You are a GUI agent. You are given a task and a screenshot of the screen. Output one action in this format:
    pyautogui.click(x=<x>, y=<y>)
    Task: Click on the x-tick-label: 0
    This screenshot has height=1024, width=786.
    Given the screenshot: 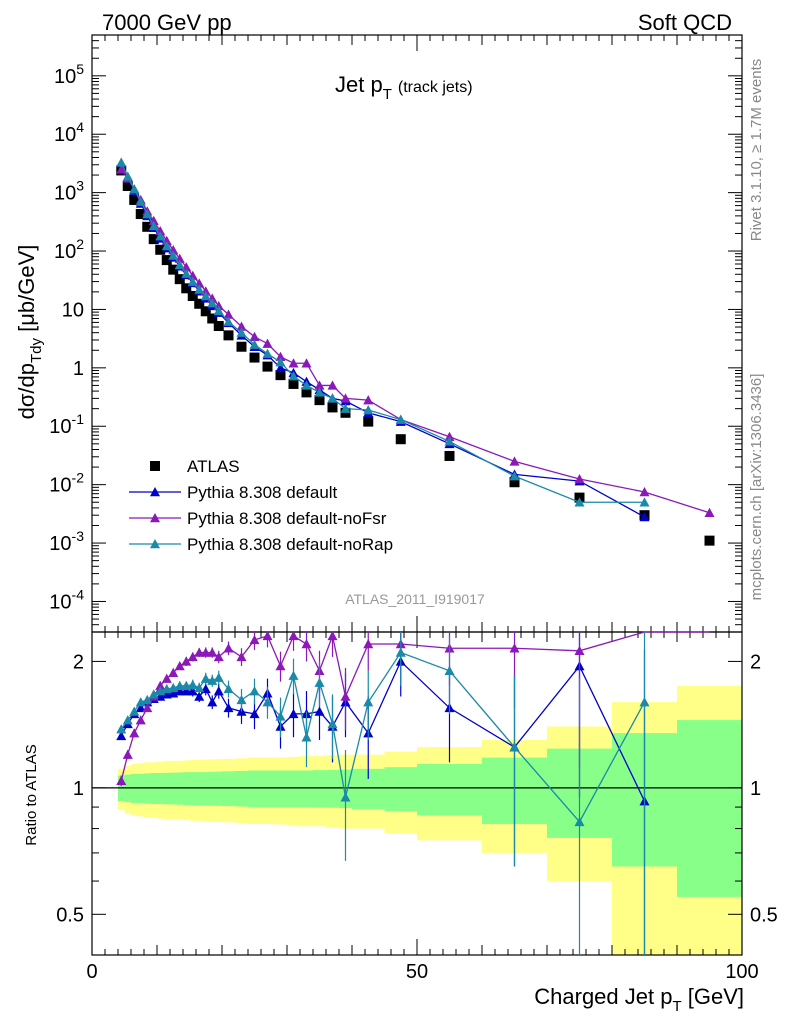 What is the action you would take?
    pyautogui.click(x=91, y=972)
    